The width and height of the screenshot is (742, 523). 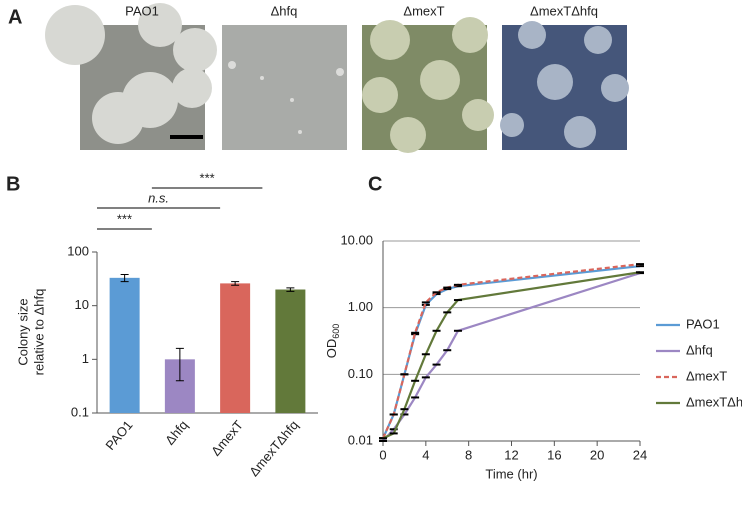 What do you see at coordinates (360, 373) in the screenshot?
I see `y-tick-label: 0.10` at bounding box center [360, 373].